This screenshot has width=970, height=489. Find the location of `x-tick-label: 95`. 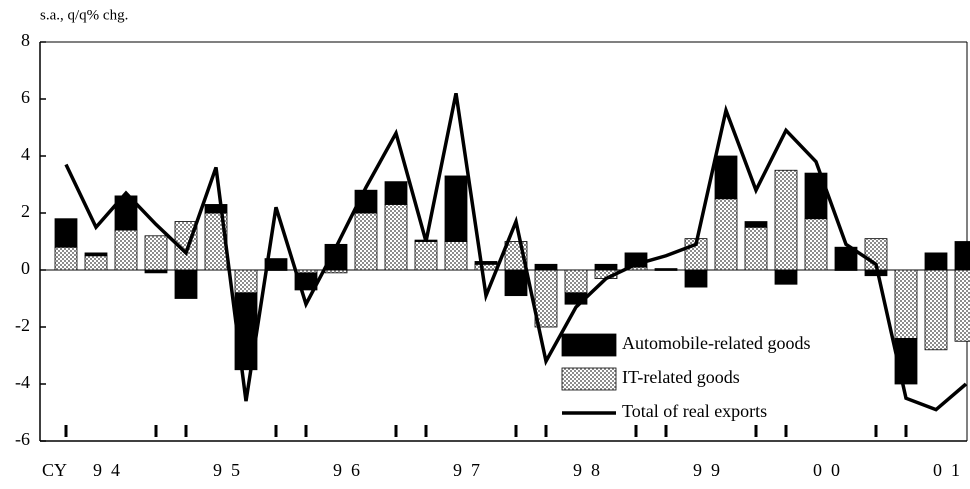

x-tick-label: 95 is located at coordinates (231, 470).